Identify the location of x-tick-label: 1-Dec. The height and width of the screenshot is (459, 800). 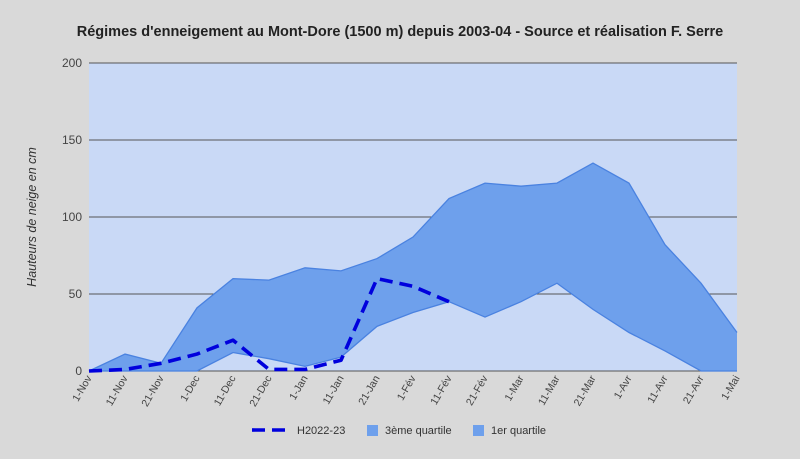
(190, 389).